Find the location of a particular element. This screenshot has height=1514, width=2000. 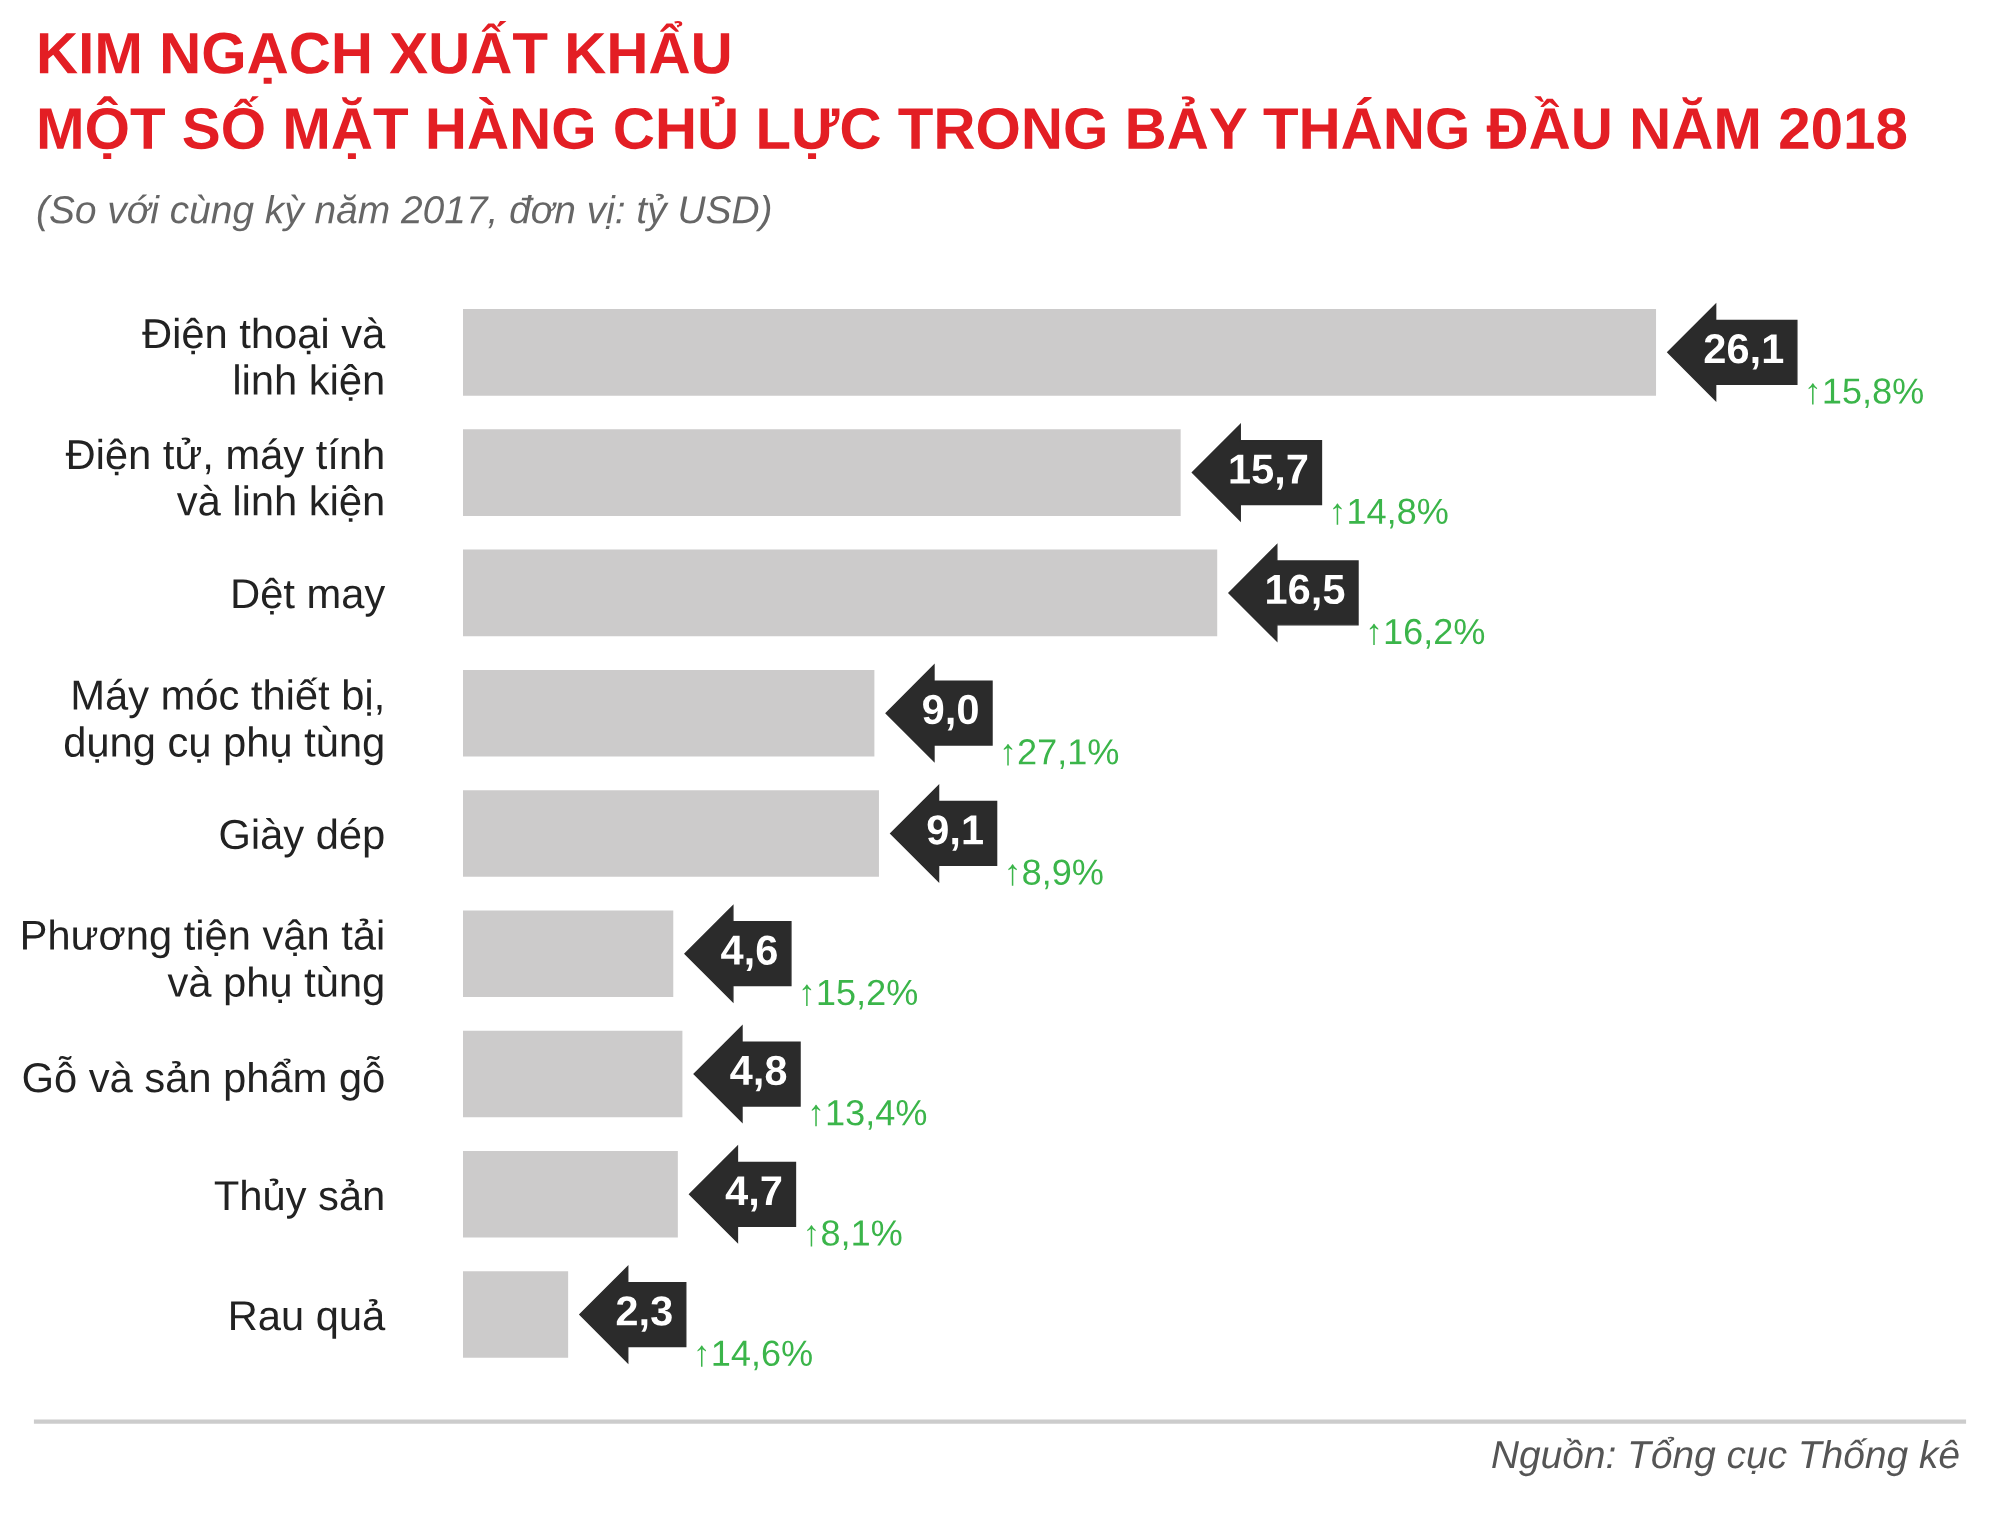

y-tick-label: Máy móc thiết bị, dụng cụ phụ tùng is located at coordinates (223, 721).